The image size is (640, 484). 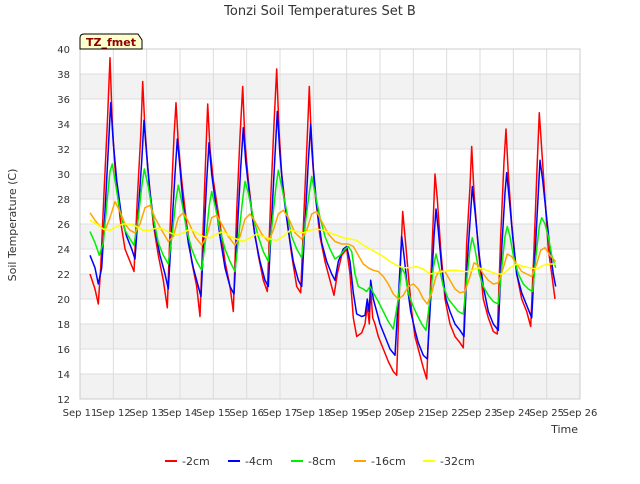 I want to click on legend-label: -2cm, so click(x=196, y=461).